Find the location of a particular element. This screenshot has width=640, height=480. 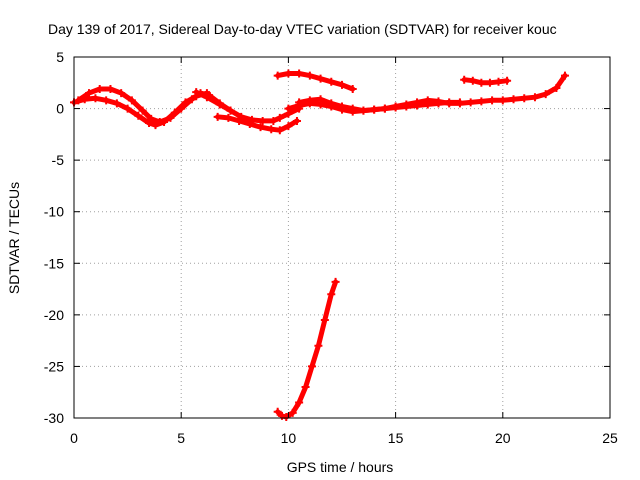

x-tick-label: 20 is located at coordinates (503, 438).